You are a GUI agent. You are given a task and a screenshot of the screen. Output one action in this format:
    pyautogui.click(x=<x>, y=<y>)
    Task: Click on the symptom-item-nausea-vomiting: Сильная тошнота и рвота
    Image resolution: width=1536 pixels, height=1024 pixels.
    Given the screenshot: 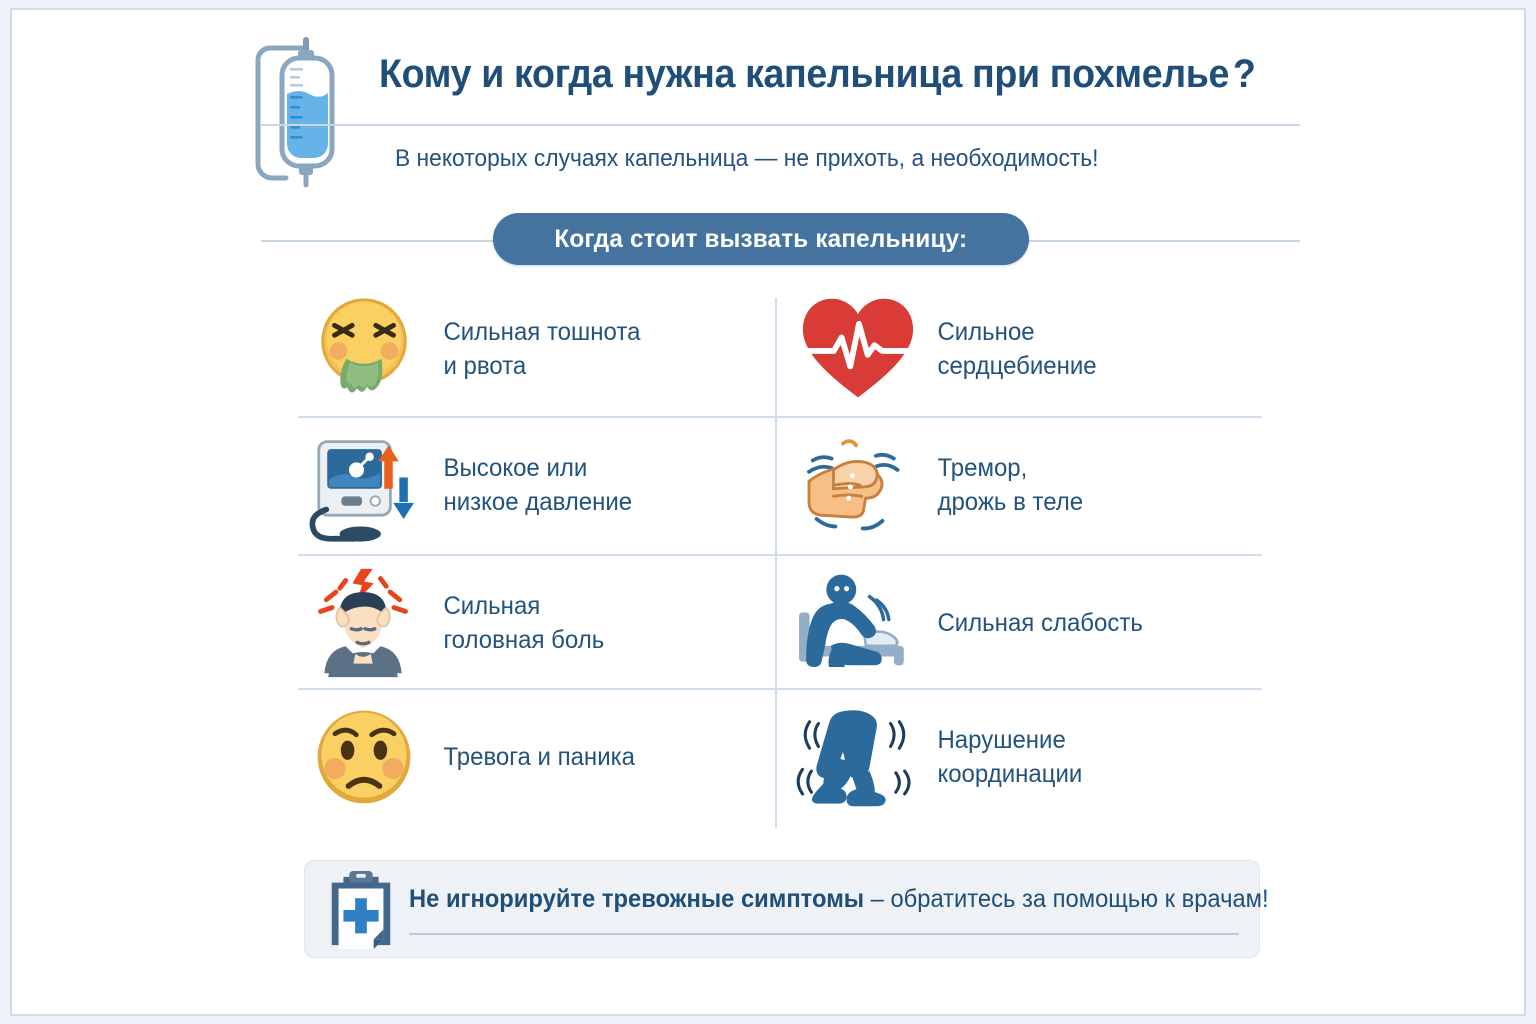 What is the action you would take?
    pyautogui.click(x=533, y=349)
    